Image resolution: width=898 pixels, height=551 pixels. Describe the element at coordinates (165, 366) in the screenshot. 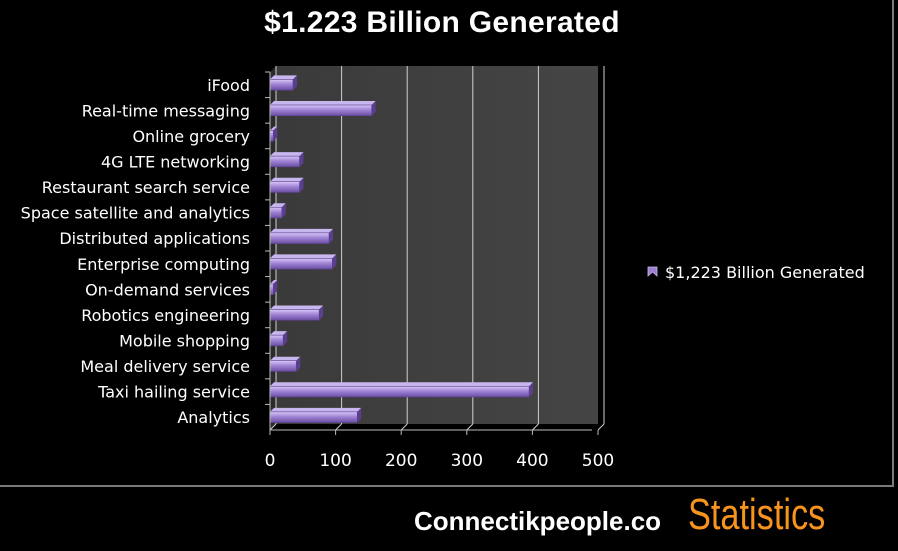

I see `category-label: Meal delivery service` at that location.